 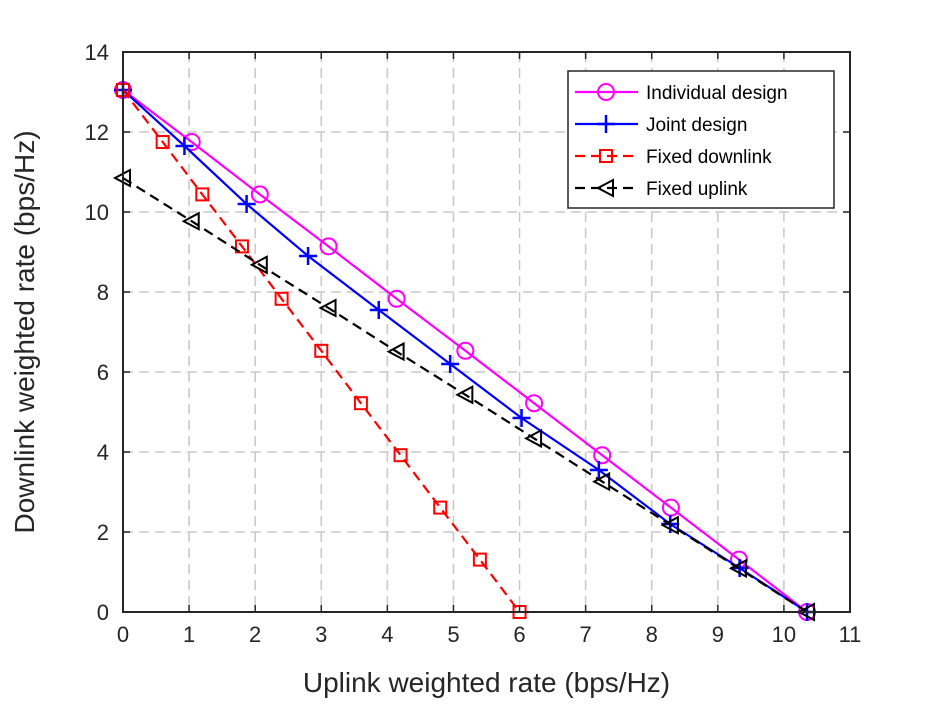 What do you see at coordinates (606, 124) in the screenshot?
I see `legend-marker-joint-design` at bounding box center [606, 124].